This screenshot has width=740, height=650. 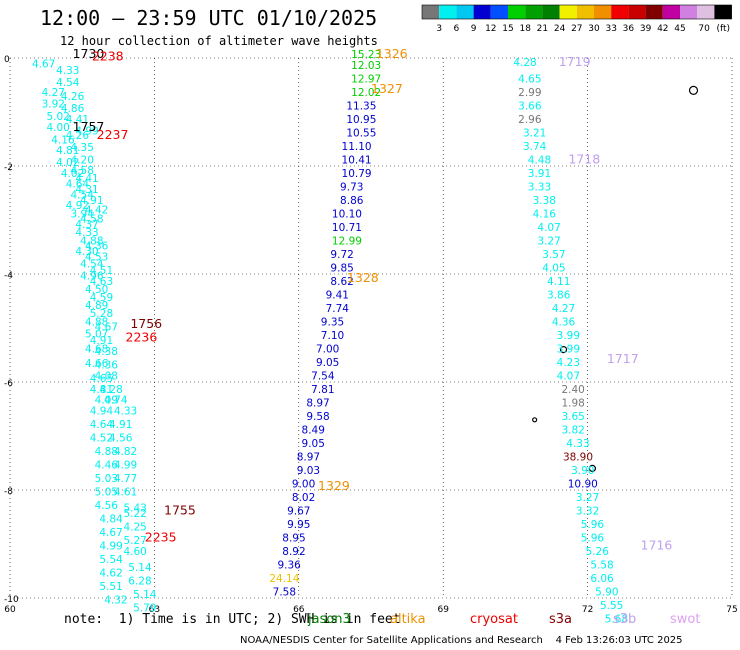 What do you see at coordinates (125, 452) in the screenshot?
I see `swh-value-label: 4.82` at bounding box center [125, 452].